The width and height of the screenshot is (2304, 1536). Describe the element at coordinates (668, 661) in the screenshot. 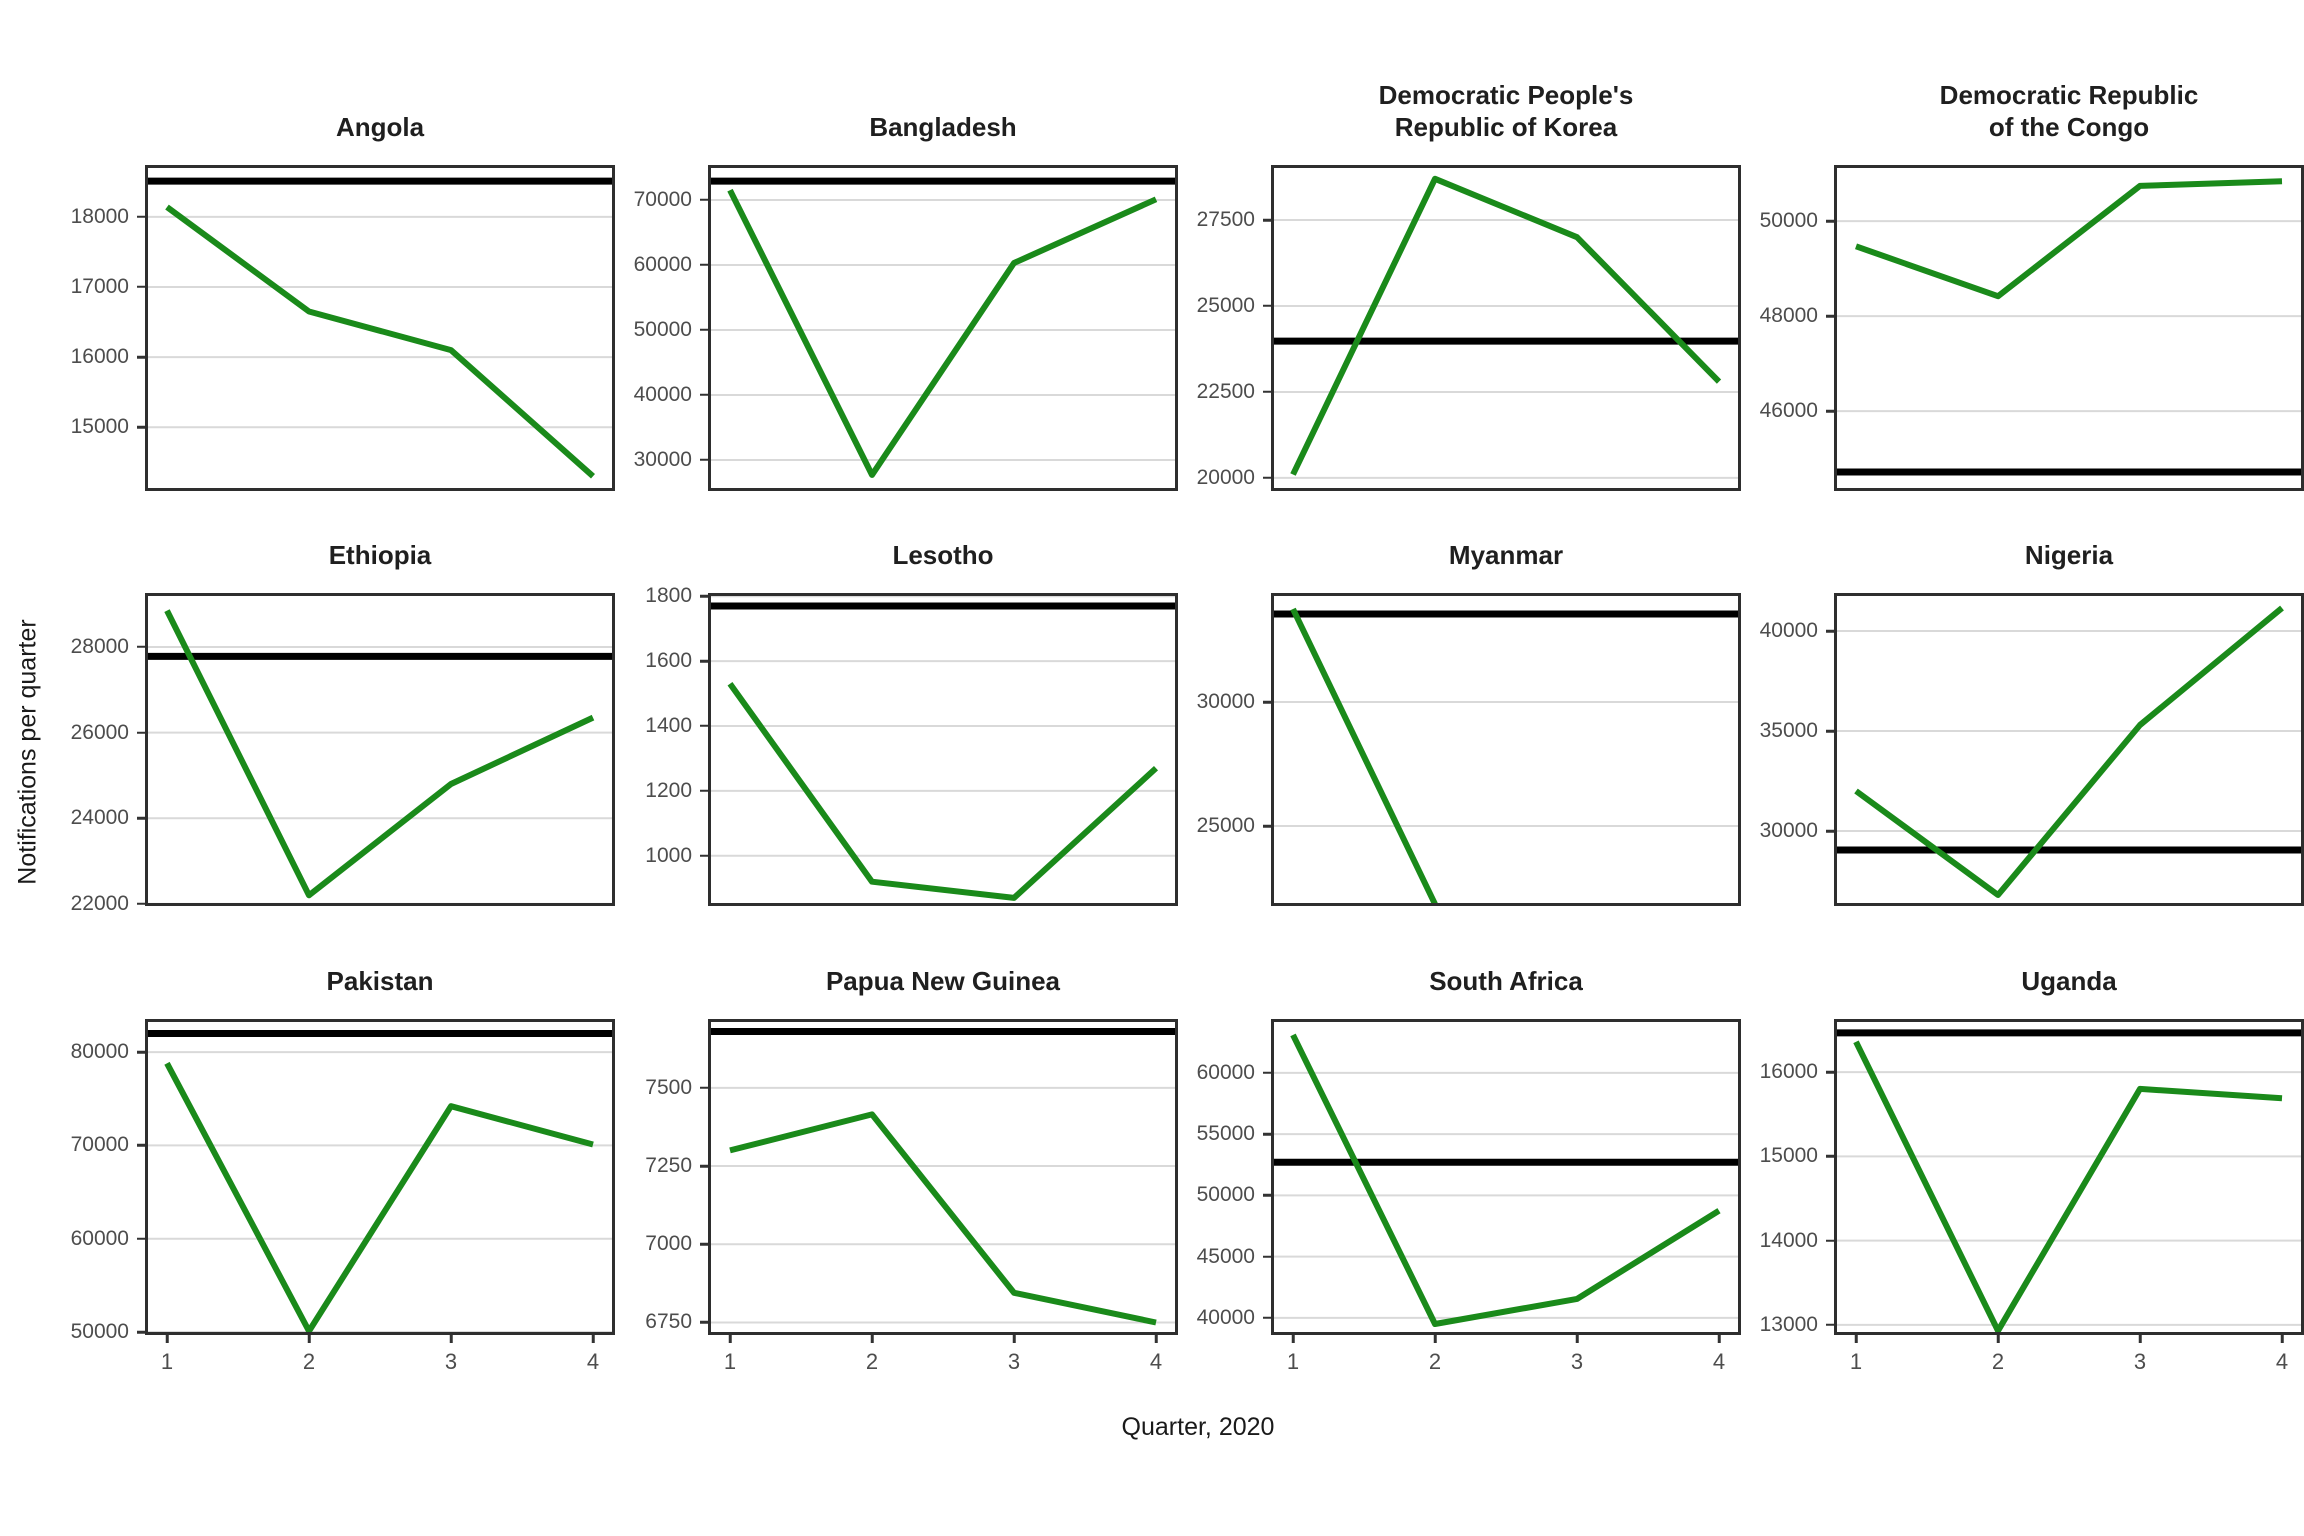

I see `y-tick-label: 1600` at that location.